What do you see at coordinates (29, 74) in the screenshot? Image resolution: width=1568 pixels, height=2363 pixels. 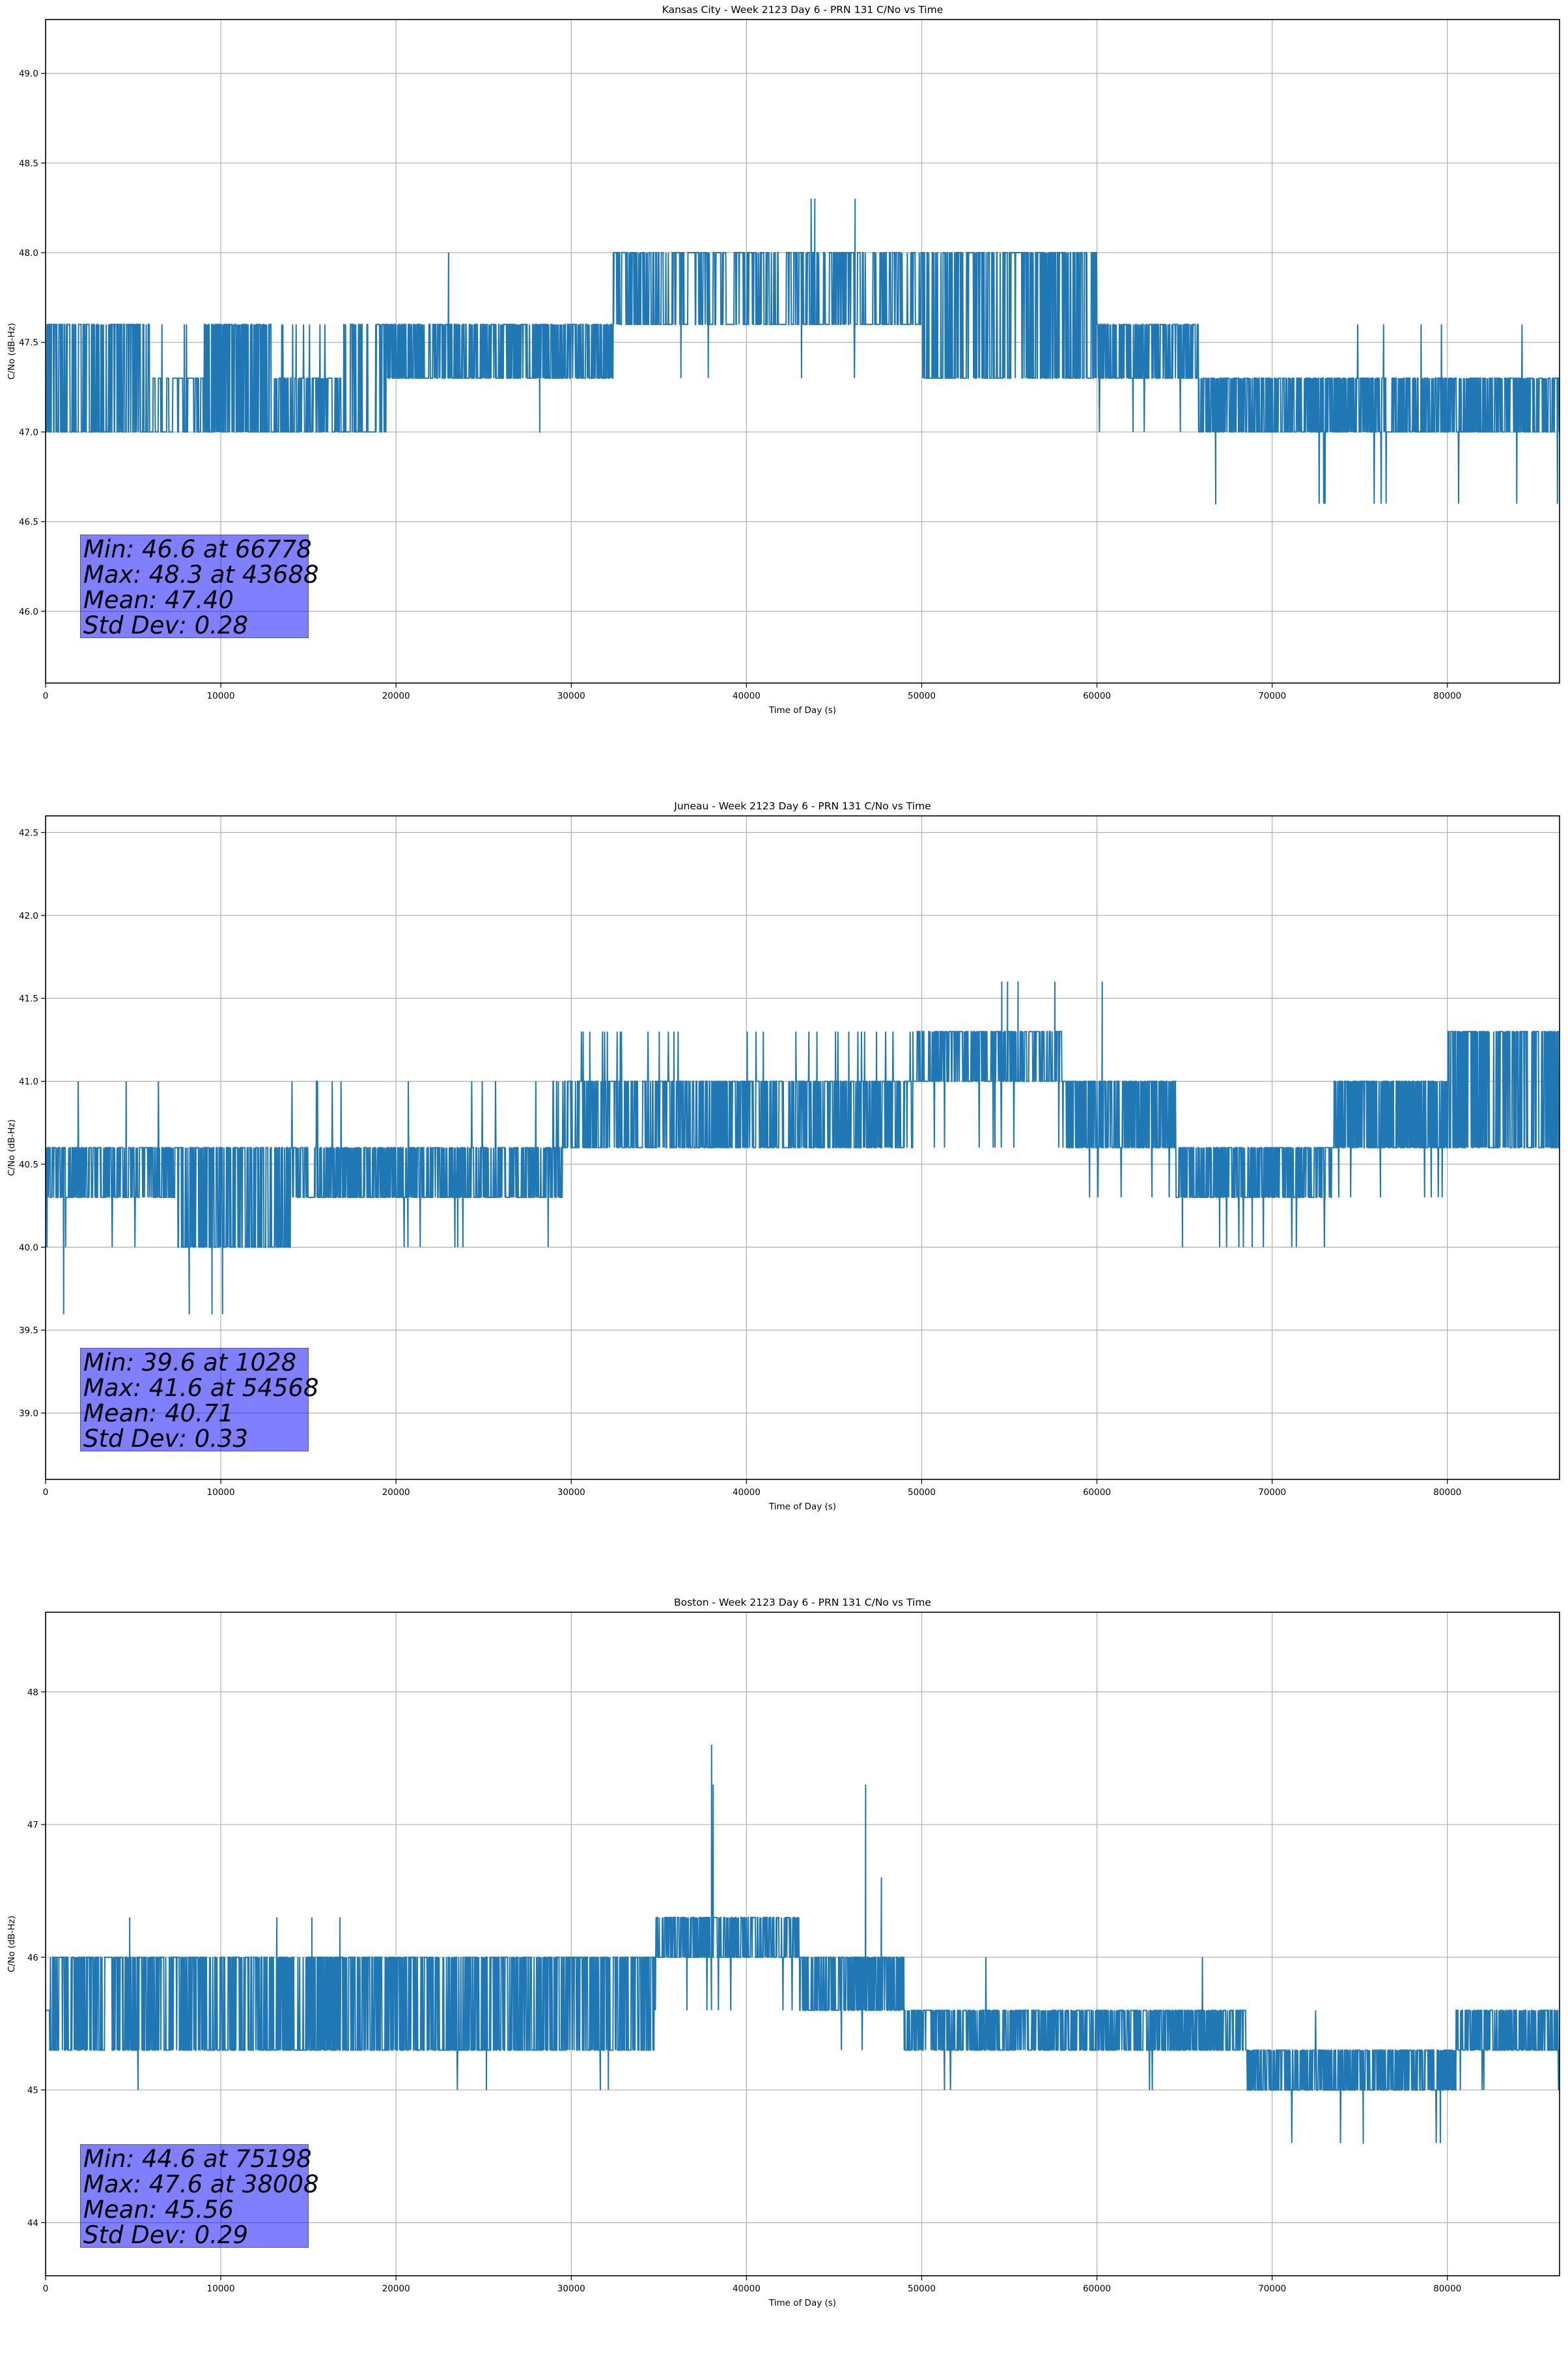 I see `y-tick-label: 49.0` at bounding box center [29, 74].